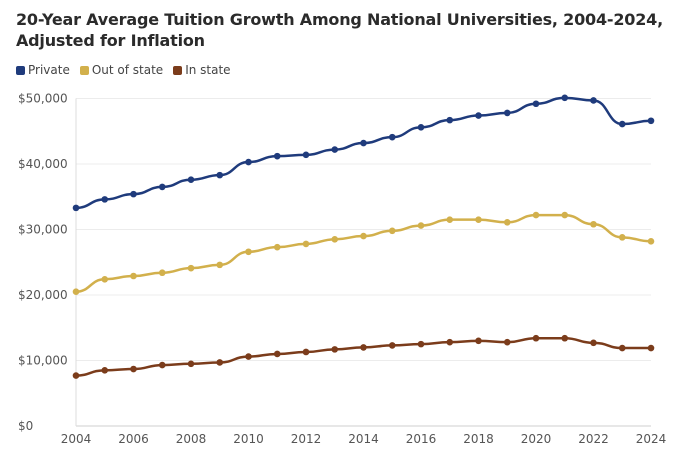  What do you see at coordinates (178, 70) in the screenshot?
I see `legend-swatch-in-state` at bounding box center [178, 70].